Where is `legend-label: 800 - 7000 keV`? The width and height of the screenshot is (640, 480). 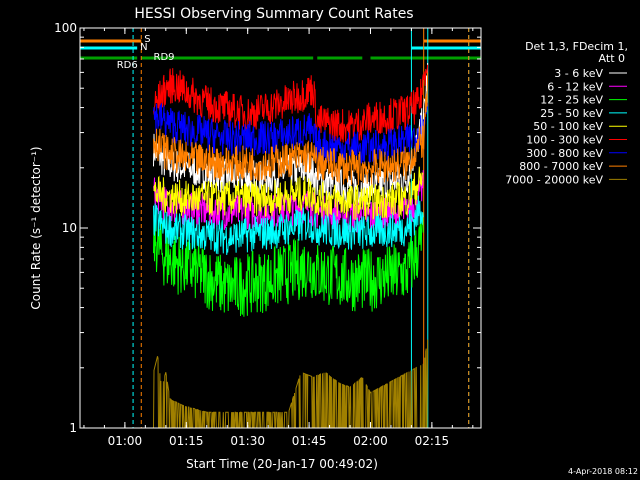 legend-label: 800 - 7000 keV is located at coordinates (561, 166).